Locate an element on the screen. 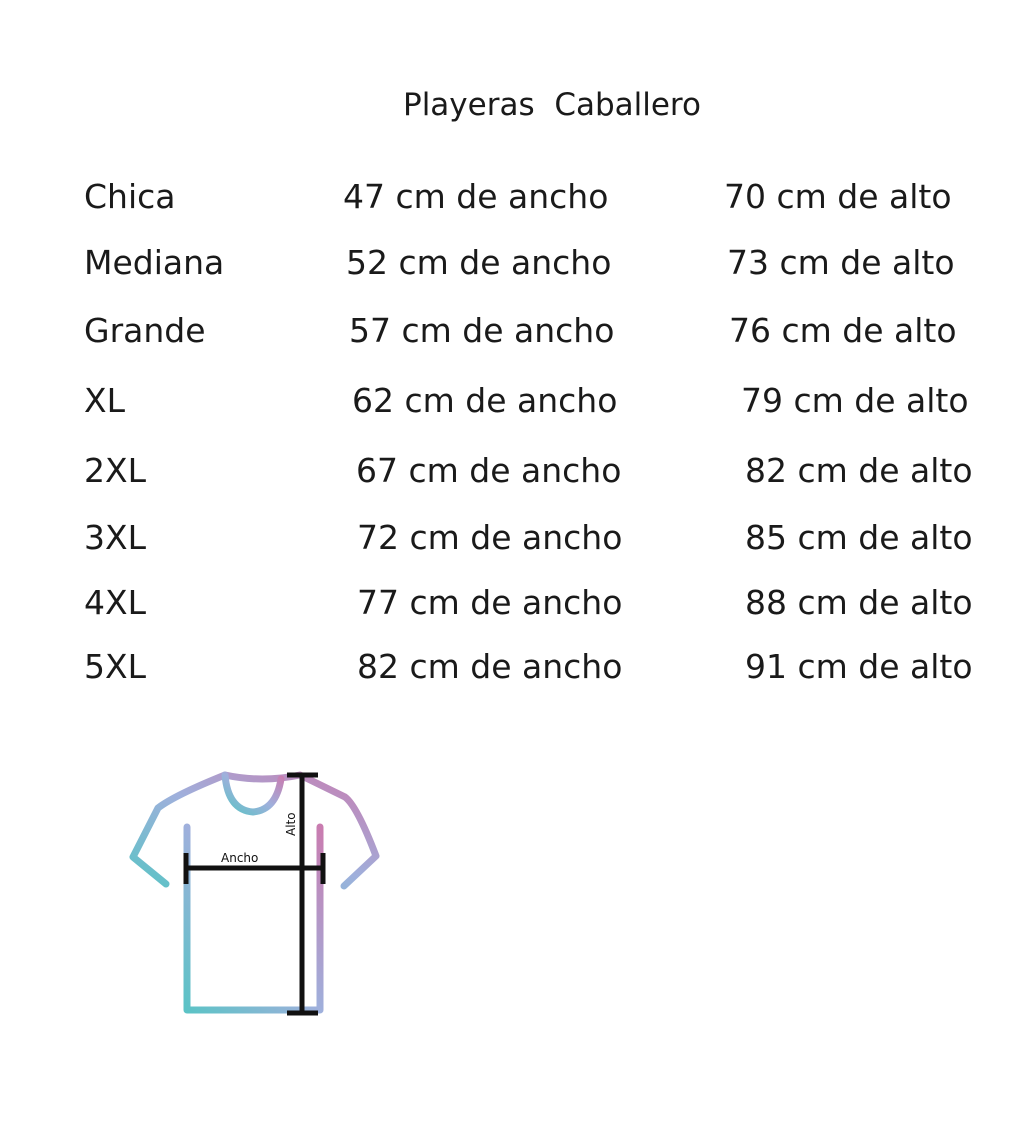  height-value: 70 cm de alto is located at coordinates (838, 196).